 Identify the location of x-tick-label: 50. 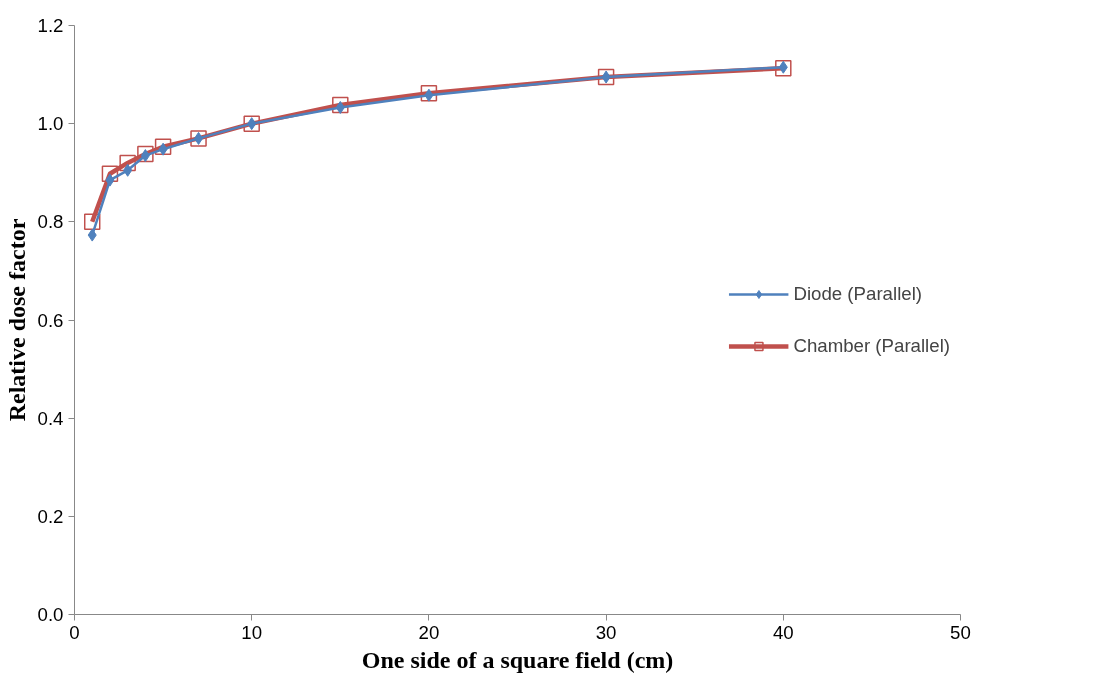
(960, 632).